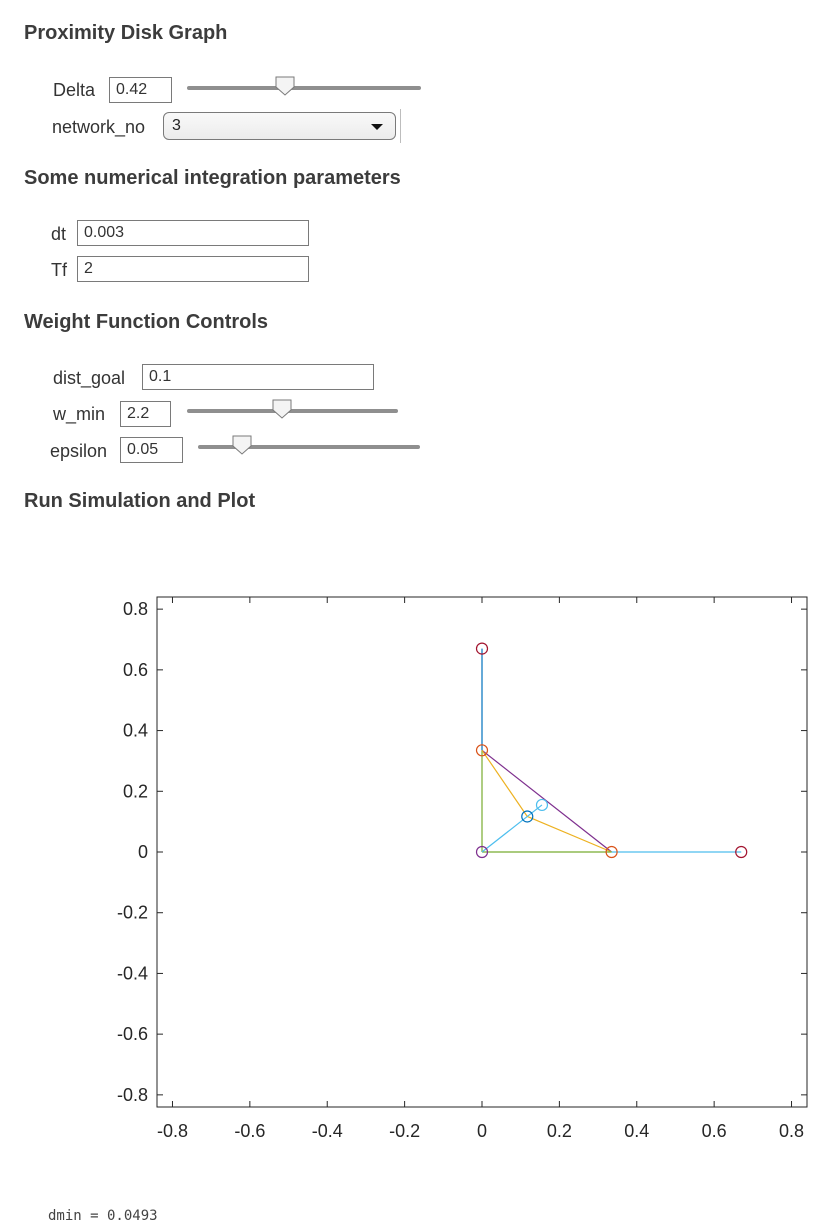 This screenshot has width=837, height=1231. Describe the element at coordinates (282, 409) in the screenshot. I see `w-min-slider-thumb-icon` at that location.